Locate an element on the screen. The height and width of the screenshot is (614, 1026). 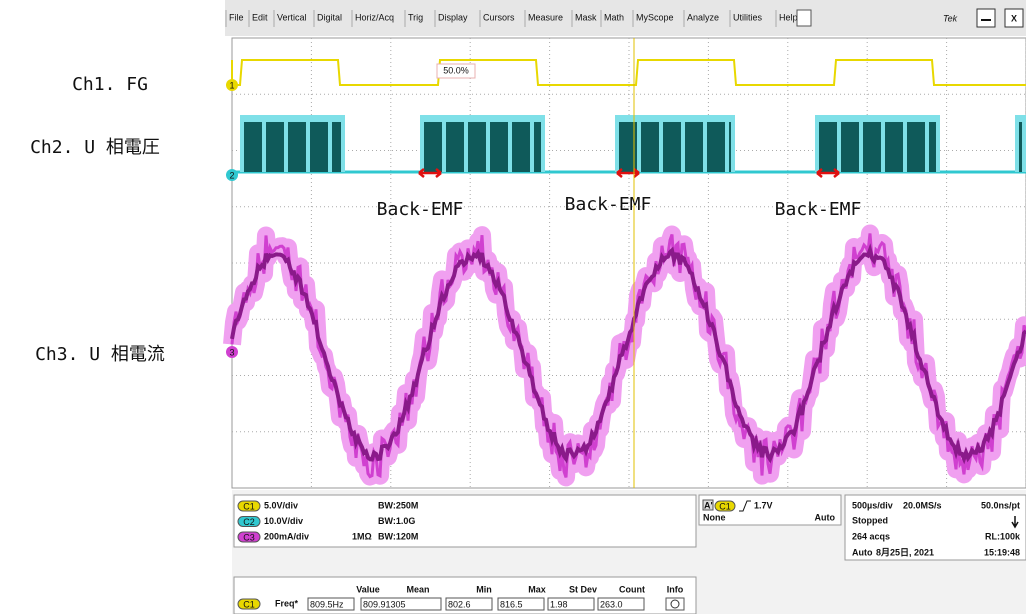
info-button is located at coordinates (675, 604).